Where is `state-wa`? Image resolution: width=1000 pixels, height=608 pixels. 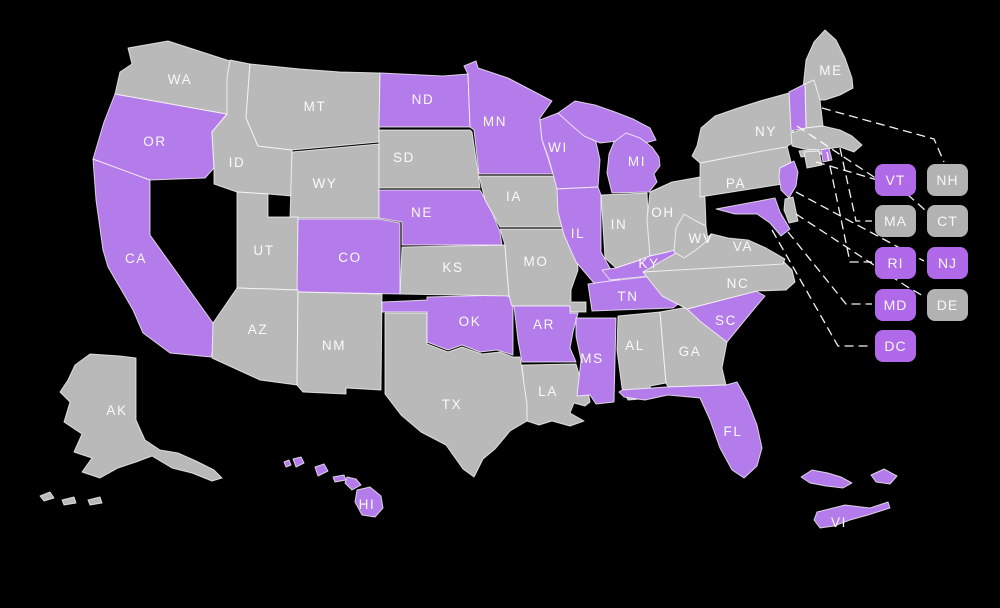
state-wa is located at coordinates (174, 77).